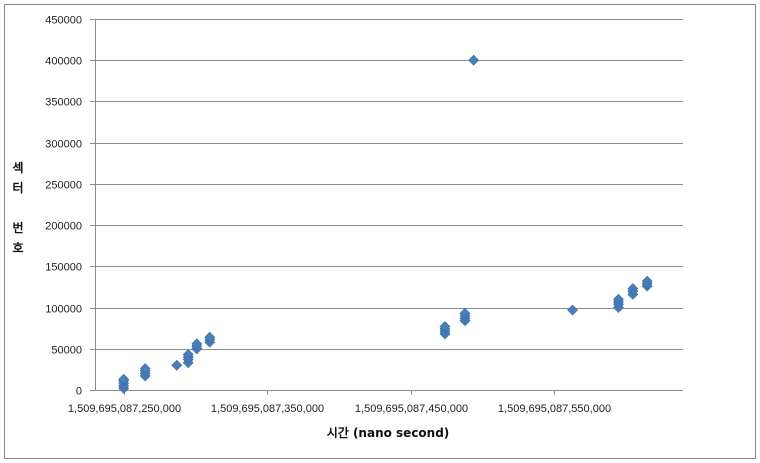 The width and height of the screenshot is (760, 463). What do you see at coordinates (17, 187) in the screenshot?
I see `y-axis-title-char: 터` at bounding box center [17, 187].